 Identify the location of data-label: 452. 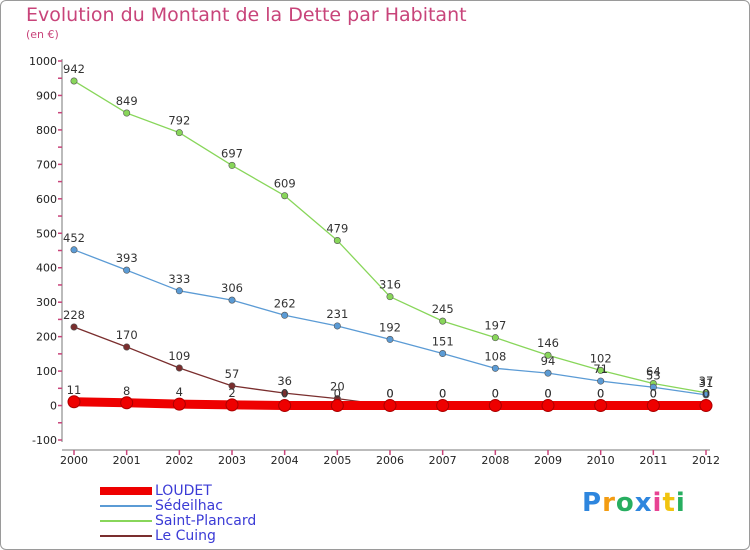
(74, 238).